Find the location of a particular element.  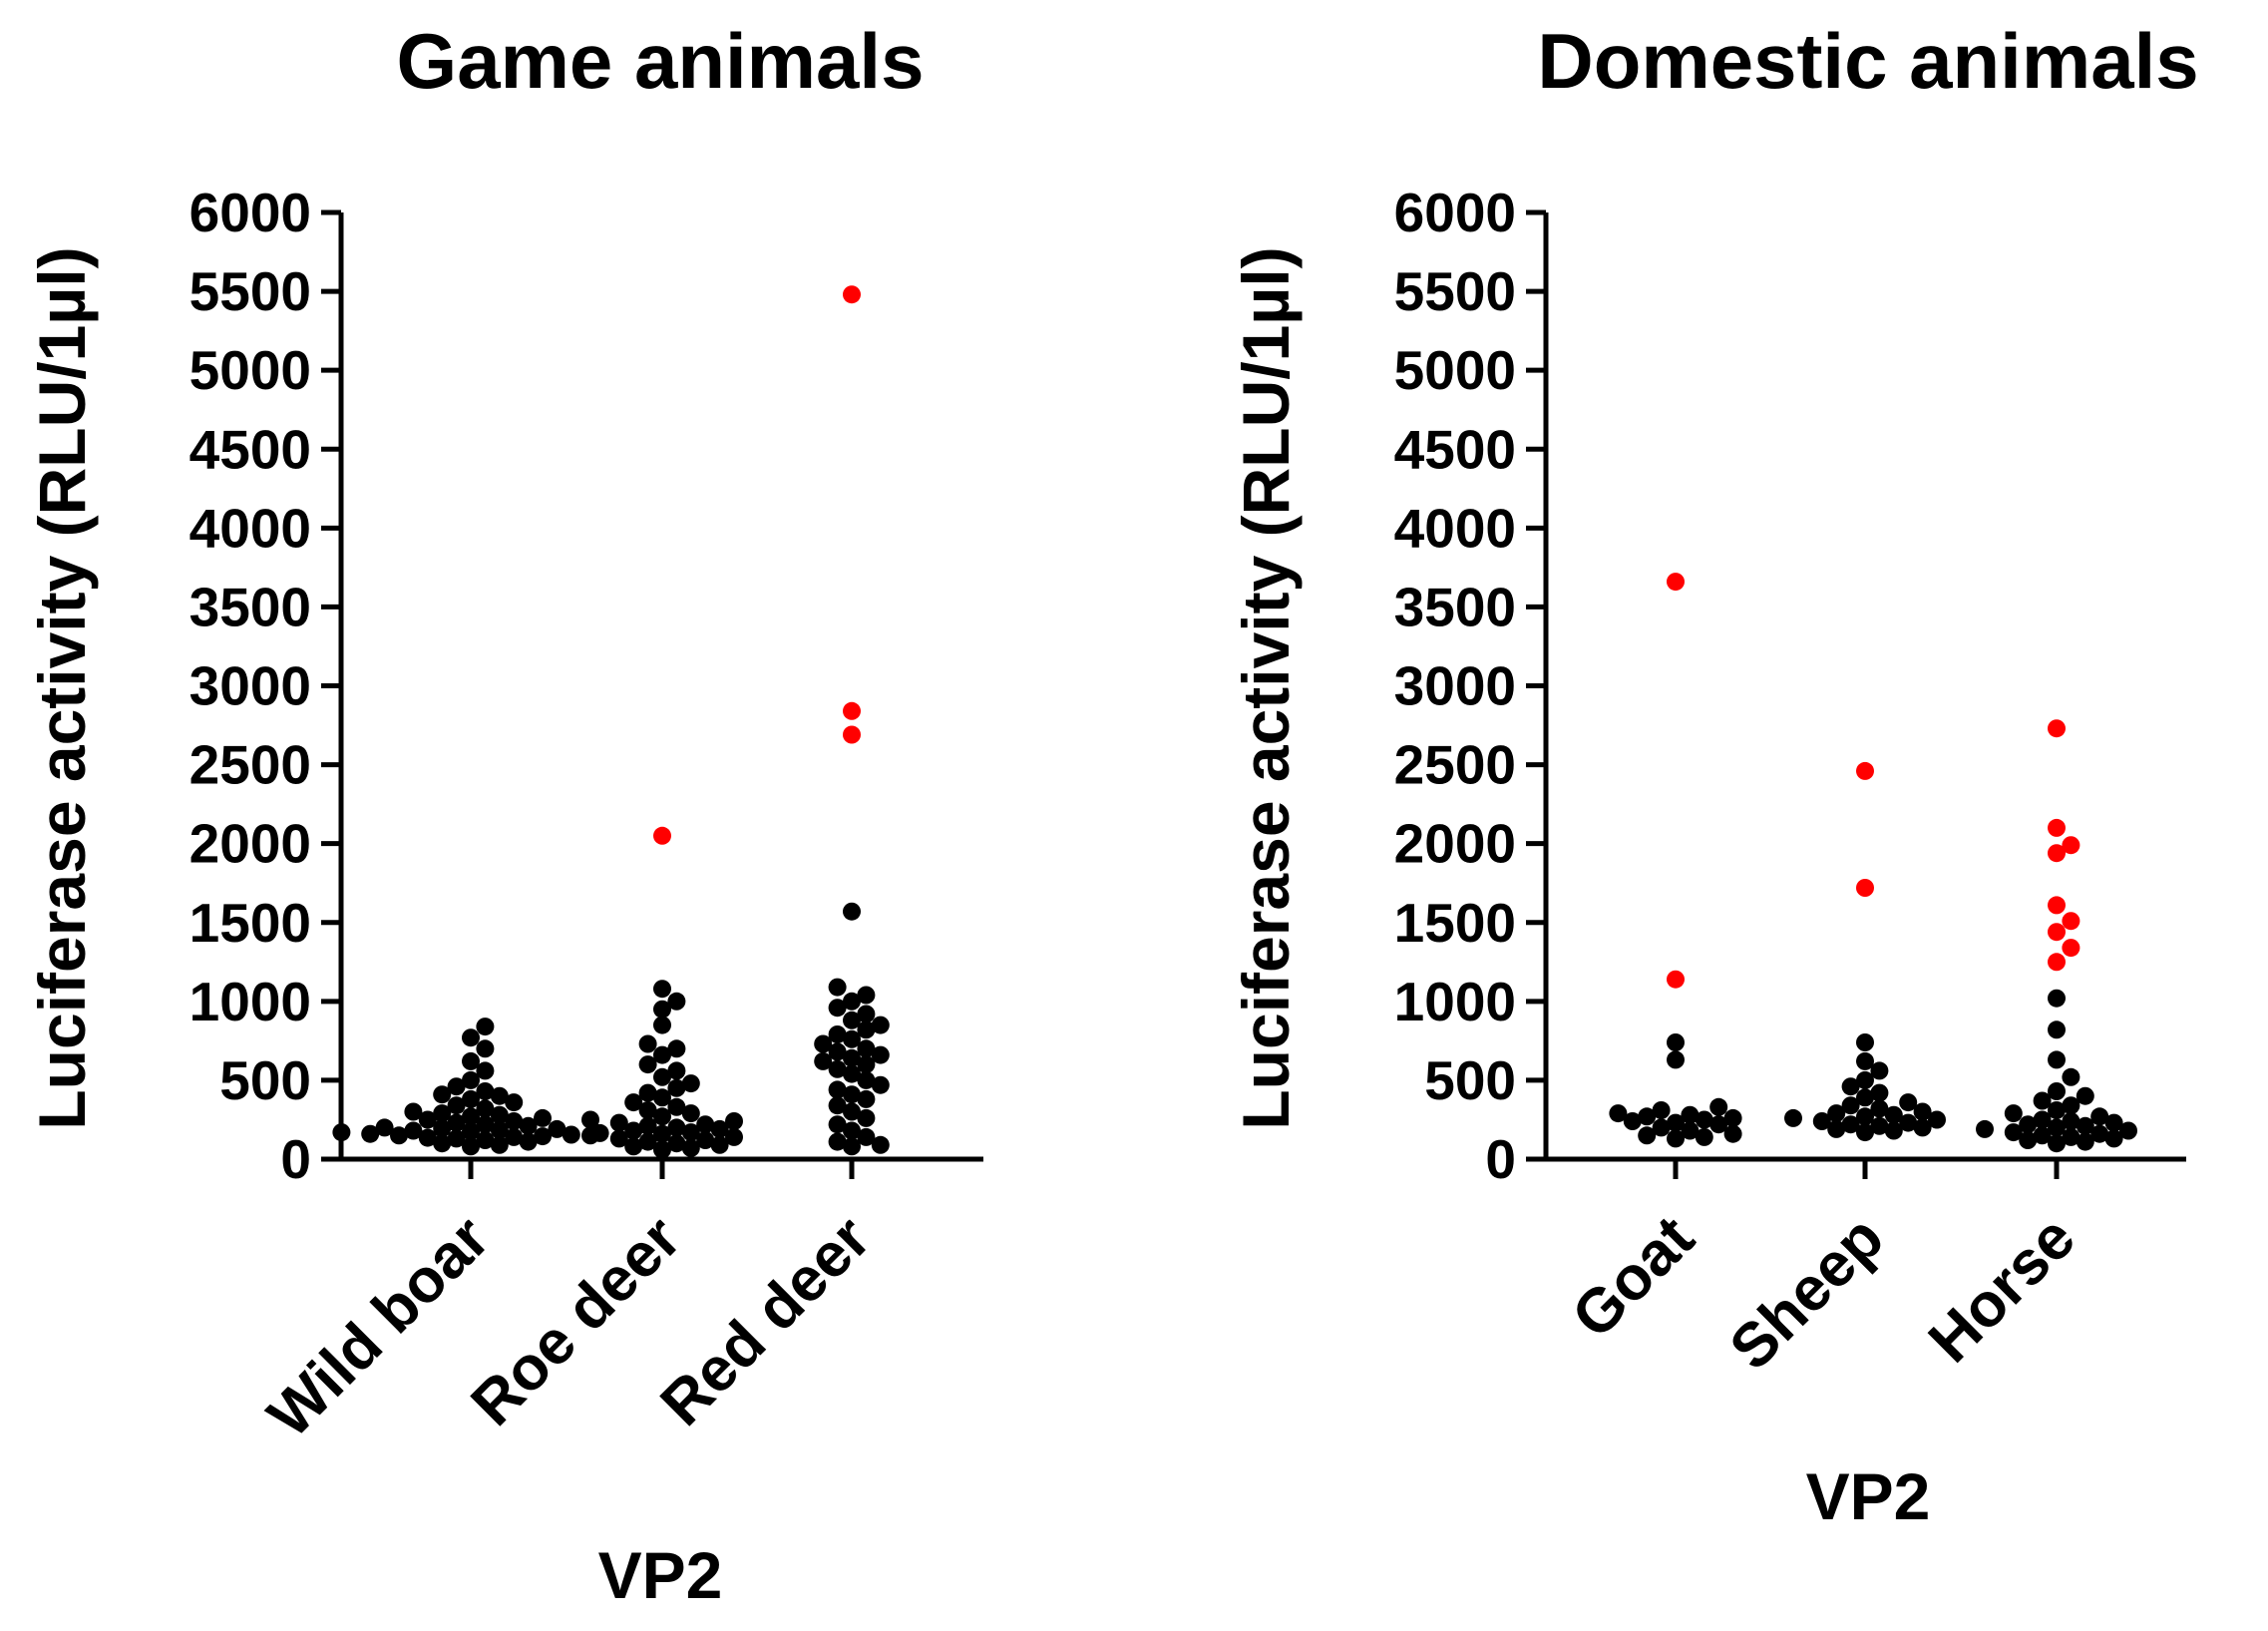

y-tick-label: 6000 is located at coordinates (250, 212).